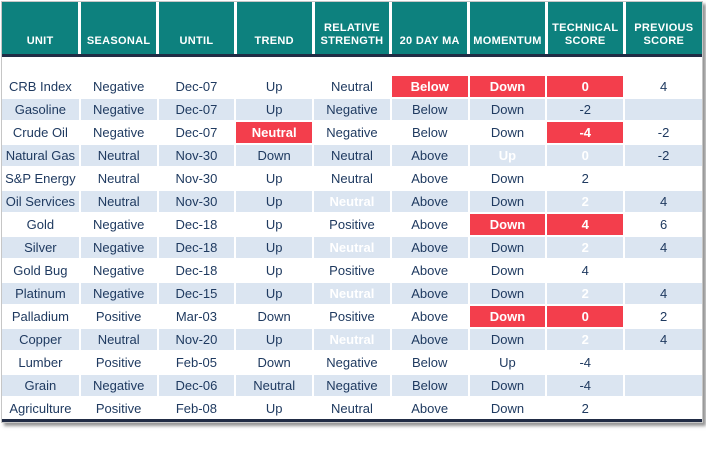  Describe the element at coordinates (41, 247) in the screenshot. I see `cell-unit: Silver` at that location.